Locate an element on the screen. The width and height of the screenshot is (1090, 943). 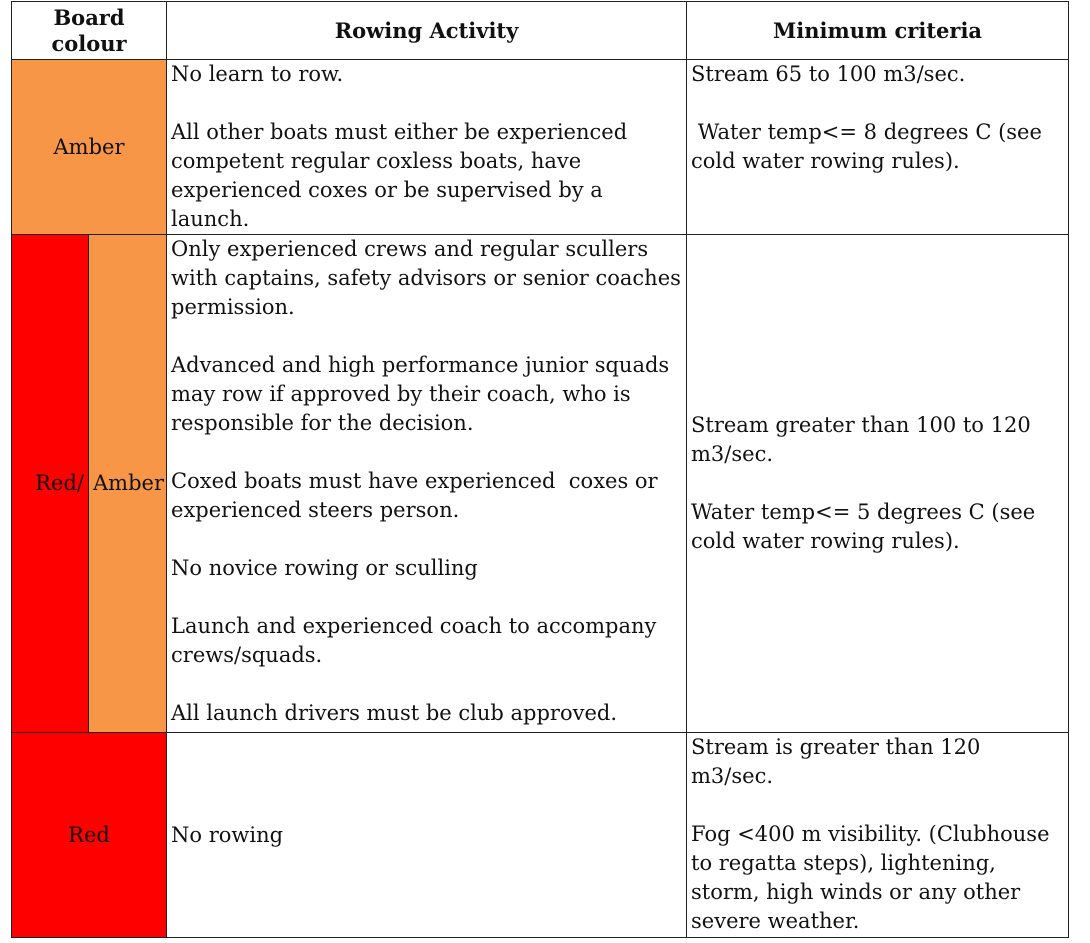
board-colour-red-part: Red/ is located at coordinates (50, 483).